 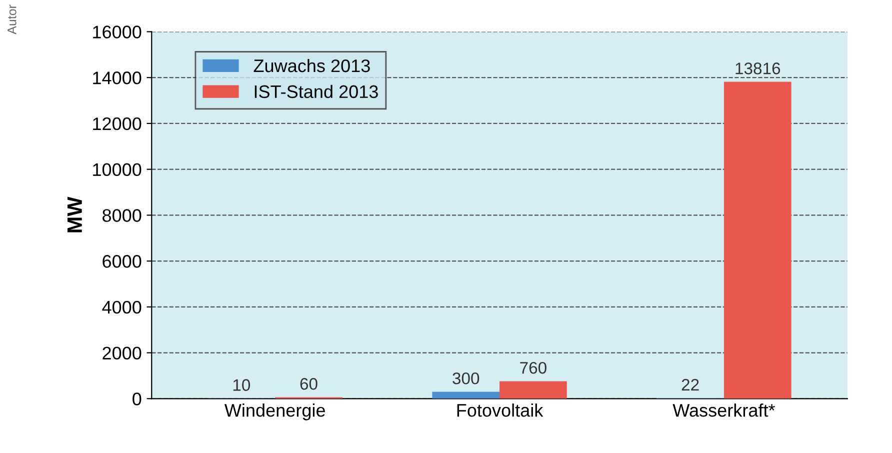 I want to click on data-label: 60, so click(x=309, y=384).